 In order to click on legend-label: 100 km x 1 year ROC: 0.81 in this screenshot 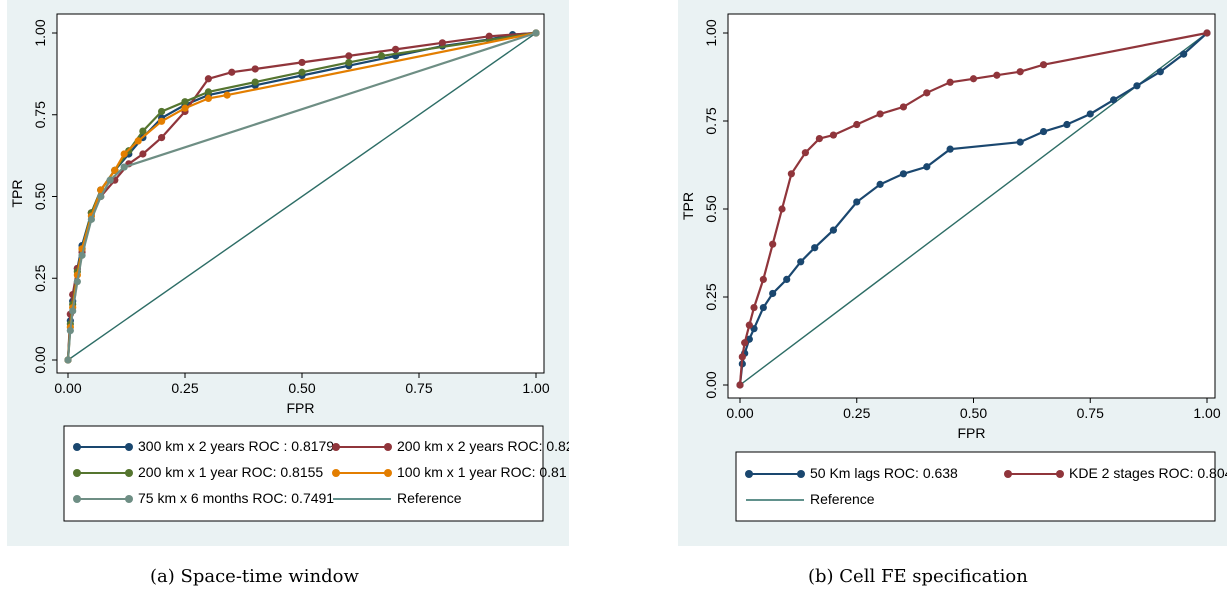, I will do `click(482, 472)`.